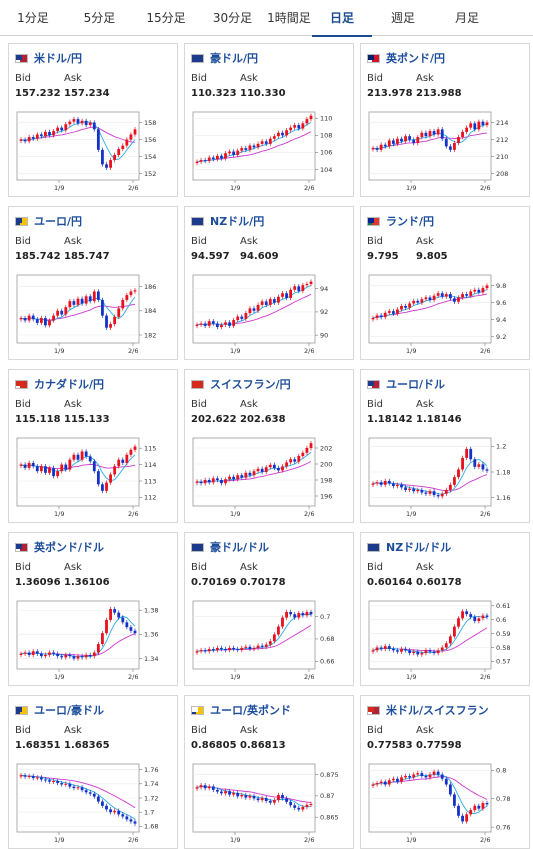  I want to click on card-title: ユーロ/英ポンド, so click(241, 710).